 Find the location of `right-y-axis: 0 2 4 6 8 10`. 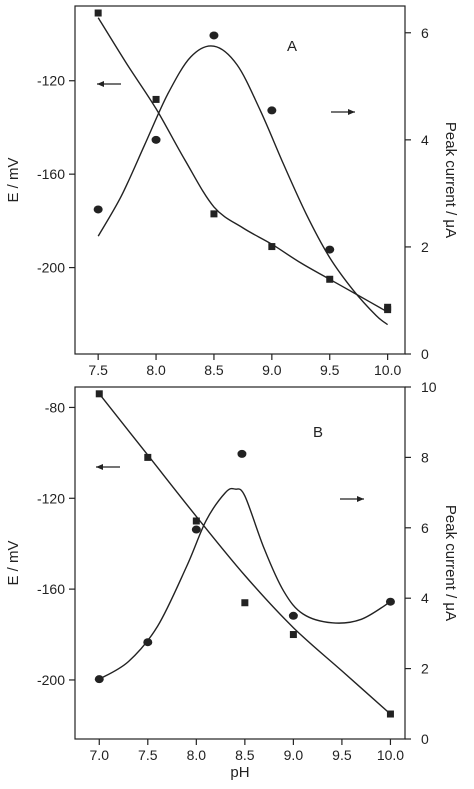

right-y-axis: 0 2 4 6 8 10 is located at coordinates (421, 563).